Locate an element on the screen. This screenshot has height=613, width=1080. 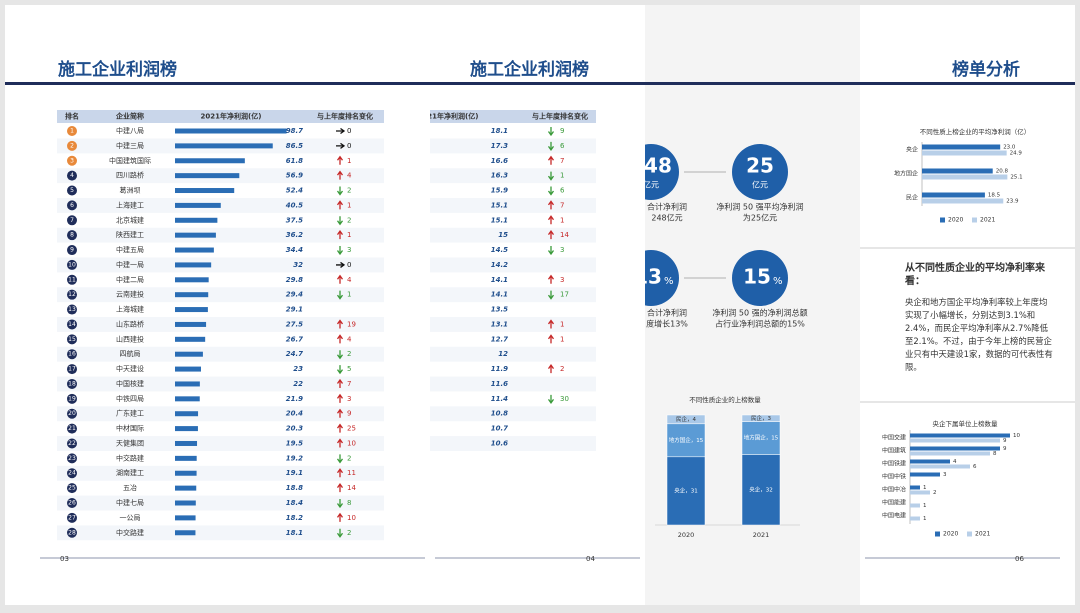
profit: 17.3 is located at coordinates (499, 146).